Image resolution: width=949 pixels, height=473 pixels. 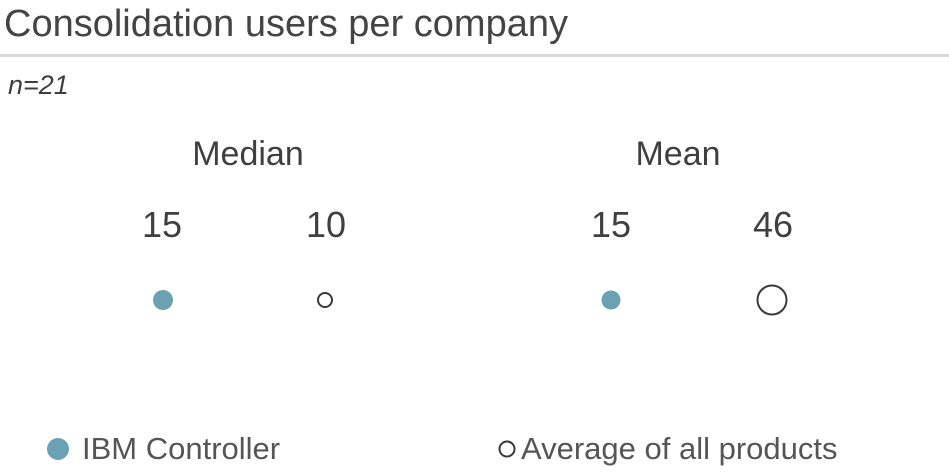 I want to click on page-title: Consolidation users per company, so click(x=286, y=24).